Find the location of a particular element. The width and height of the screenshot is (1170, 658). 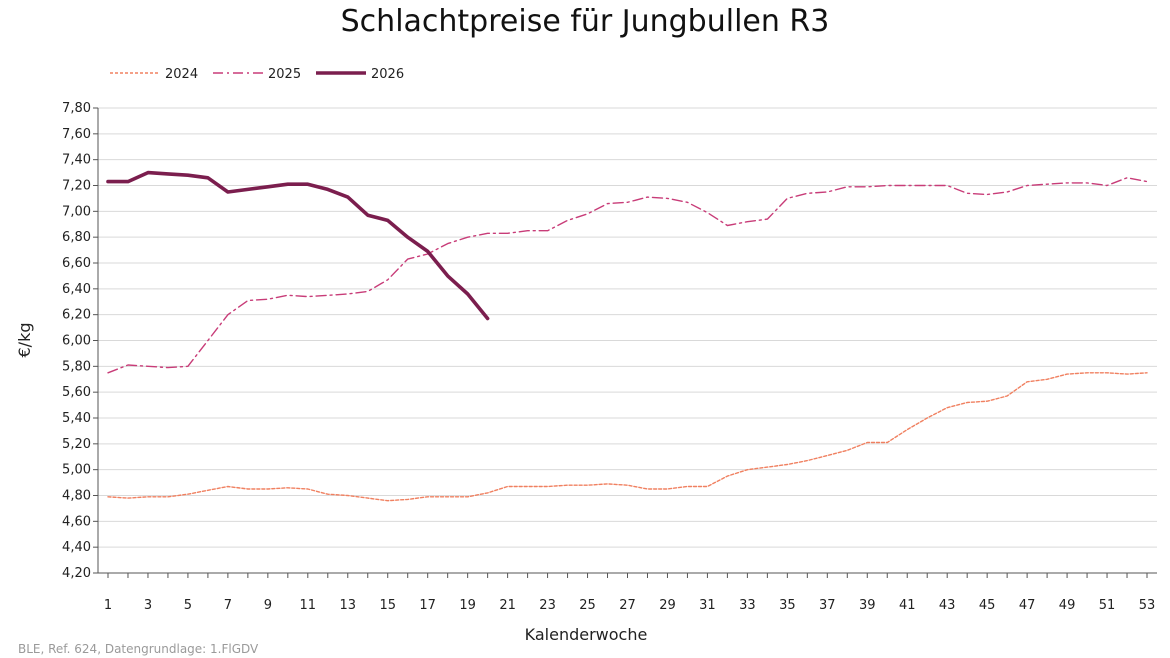

y-tick-label: 5,40 is located at coordinates (76, 418).